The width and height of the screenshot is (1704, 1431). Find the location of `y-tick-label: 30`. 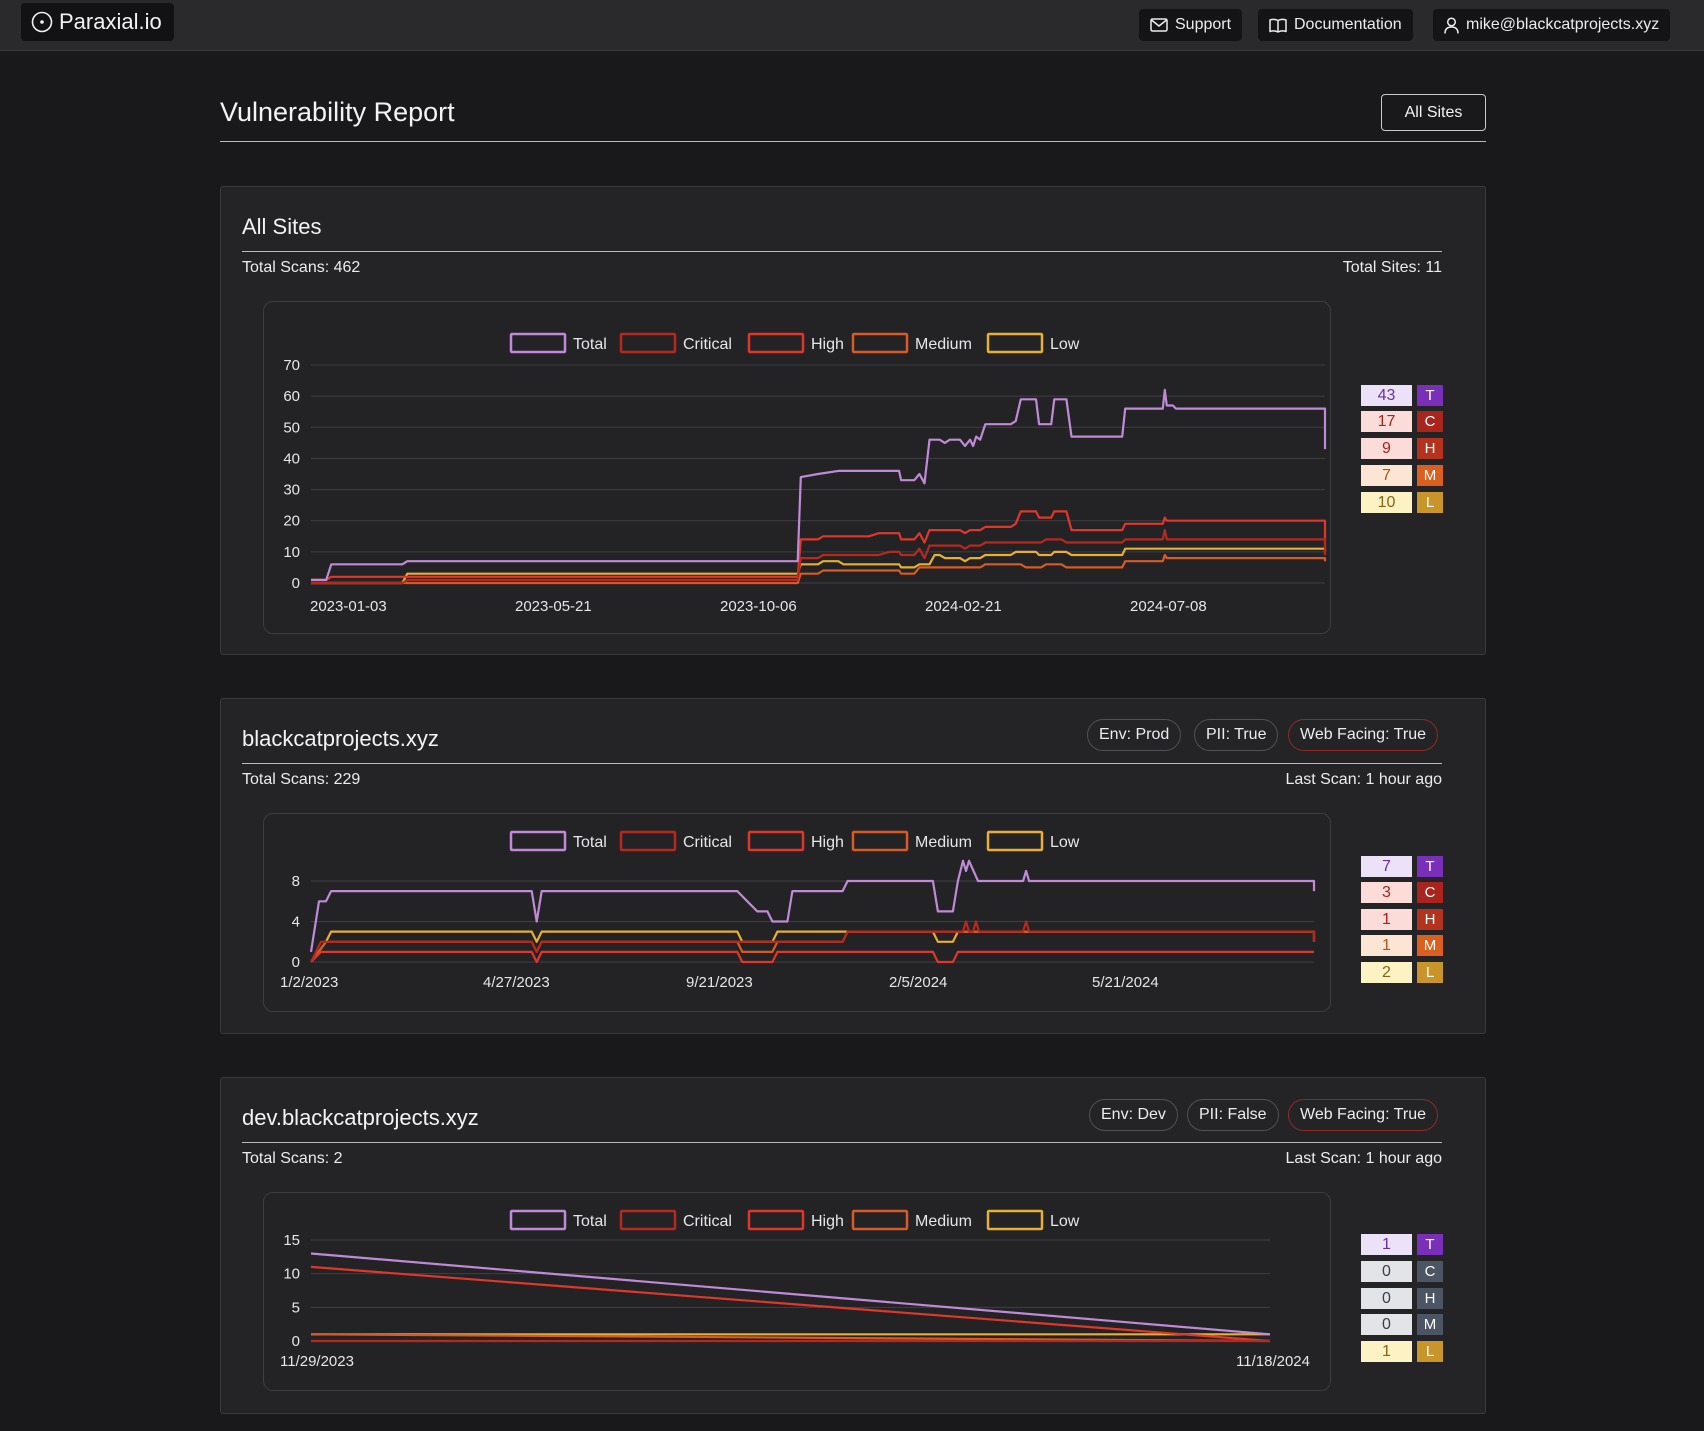

y-tick-label: 30 is located at coordinates (291, 490).